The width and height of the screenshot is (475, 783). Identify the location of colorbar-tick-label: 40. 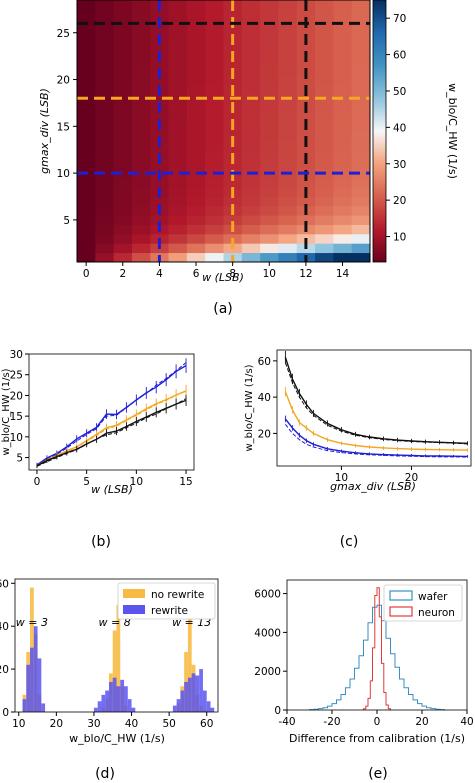
(399, 128).